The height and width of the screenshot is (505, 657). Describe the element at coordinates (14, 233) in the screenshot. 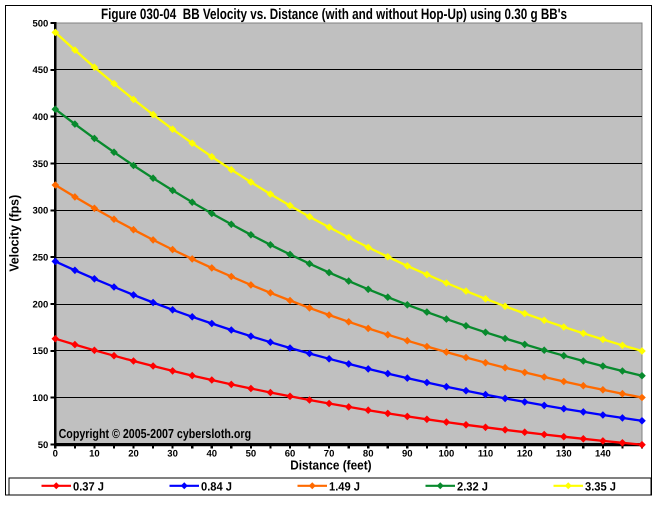

I see `svg-text: Velocity (fps)` at that location.